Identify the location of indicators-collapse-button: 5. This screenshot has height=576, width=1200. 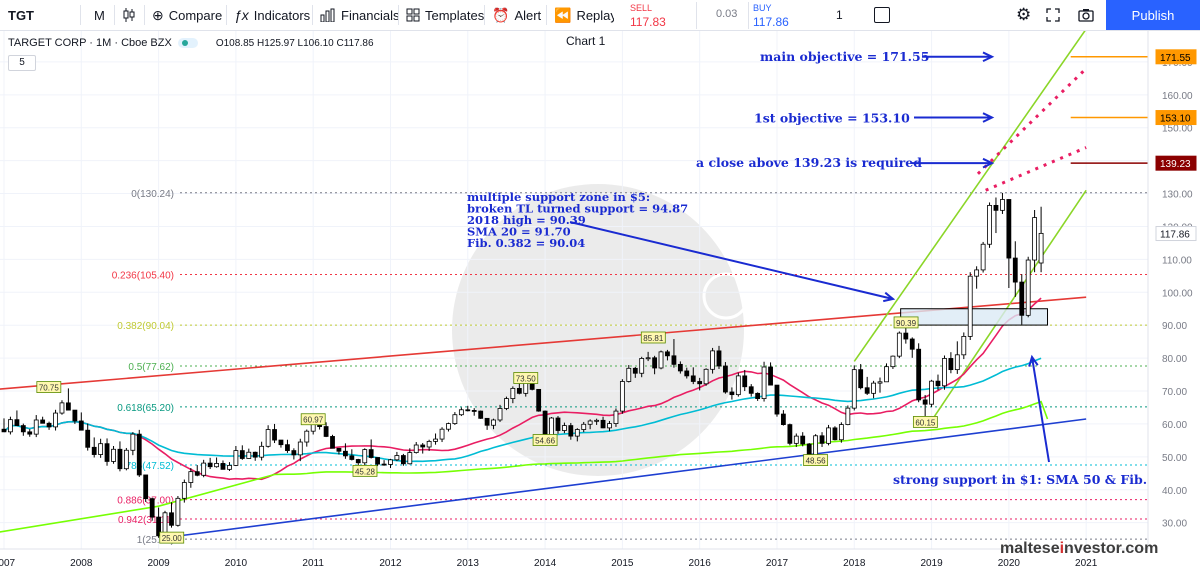
(22, 63).